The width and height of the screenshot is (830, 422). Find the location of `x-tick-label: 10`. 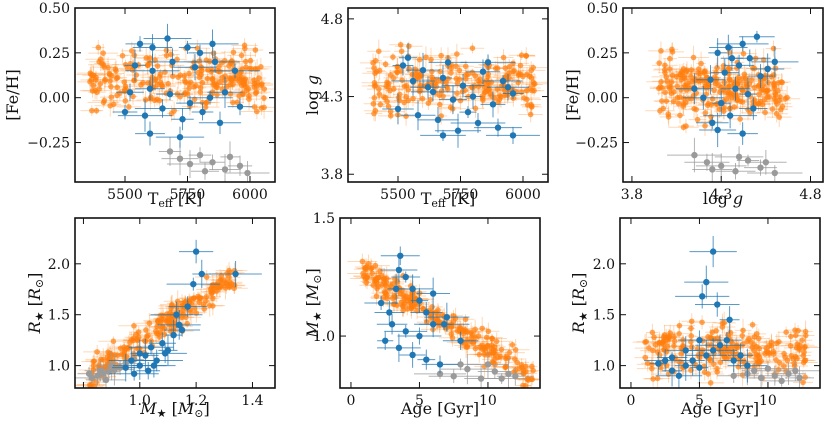

x-tick-label: 10 is located at coordinates (768, 401).